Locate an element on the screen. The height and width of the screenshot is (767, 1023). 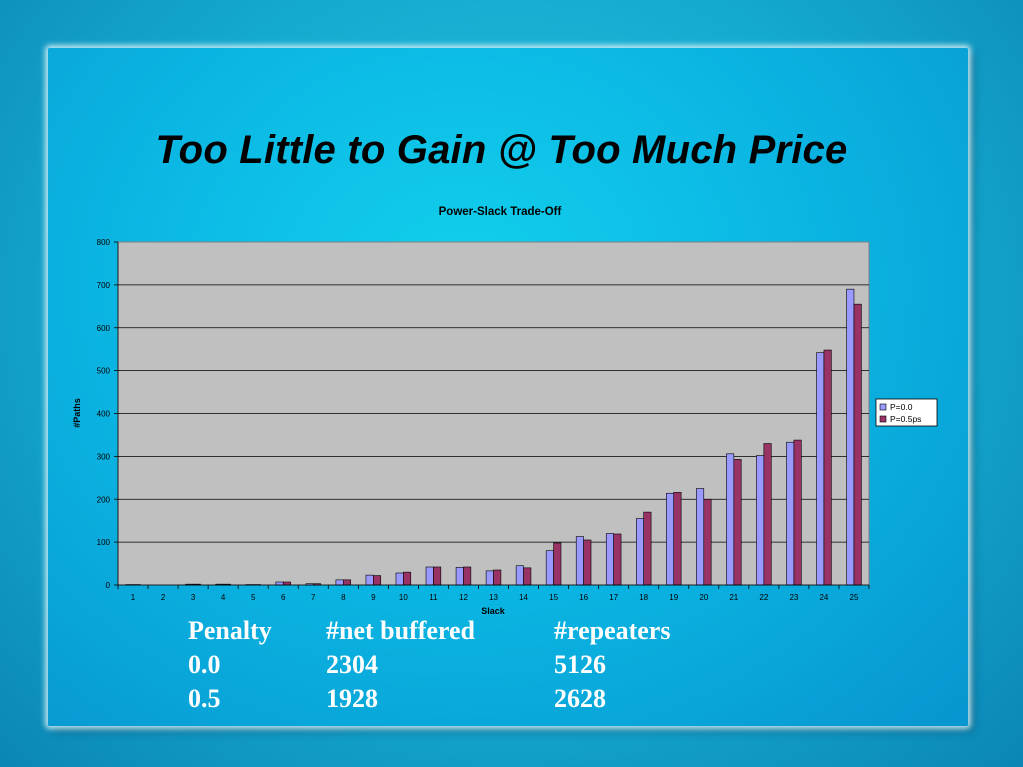
chart-title: Power-Slack Trade-Off is located at coordinates (500, 212).